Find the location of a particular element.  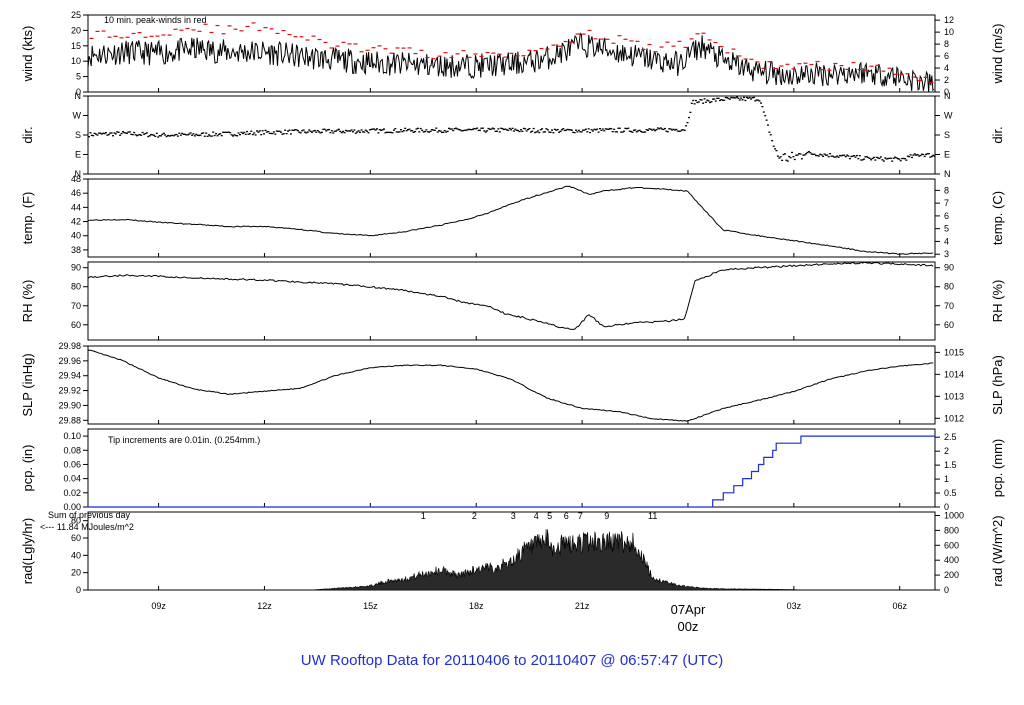

x-tick-label: 03z is located at coordinates (794, 606).